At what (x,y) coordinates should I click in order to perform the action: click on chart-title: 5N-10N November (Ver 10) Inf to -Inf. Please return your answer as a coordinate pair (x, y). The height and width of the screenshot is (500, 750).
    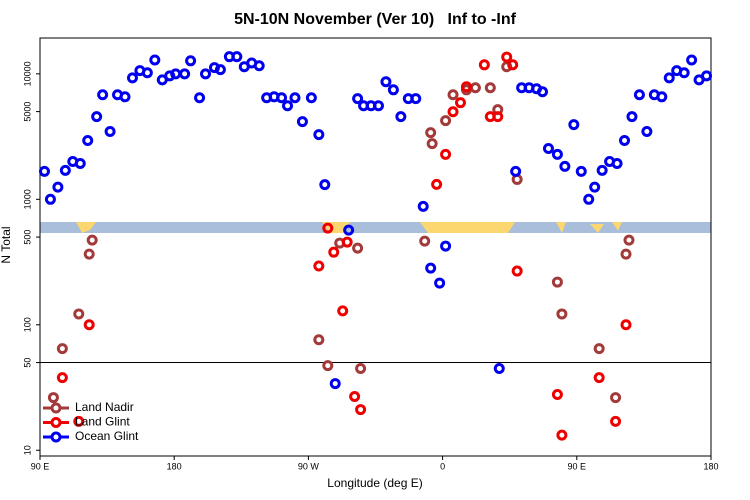
    Looking at the image, I should click on (375, 19).